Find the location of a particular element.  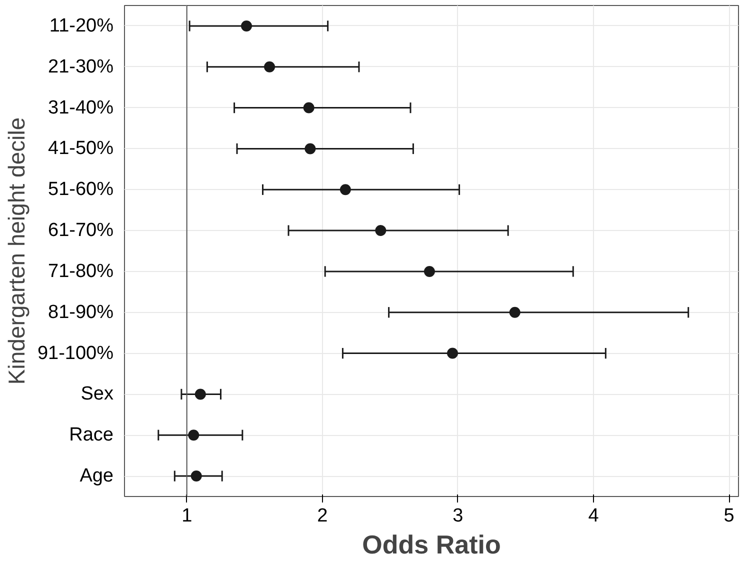

x-tick-label: 4 is located at coordinates (594, 516).